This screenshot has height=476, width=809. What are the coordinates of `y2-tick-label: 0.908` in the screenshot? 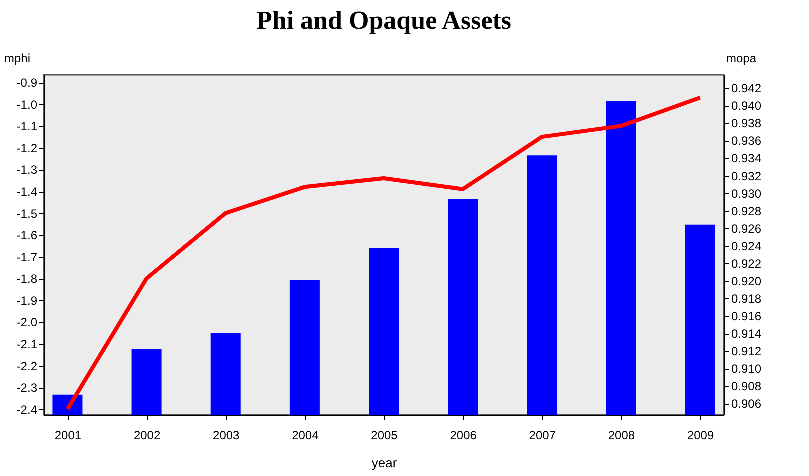 It's located at (747, 387).